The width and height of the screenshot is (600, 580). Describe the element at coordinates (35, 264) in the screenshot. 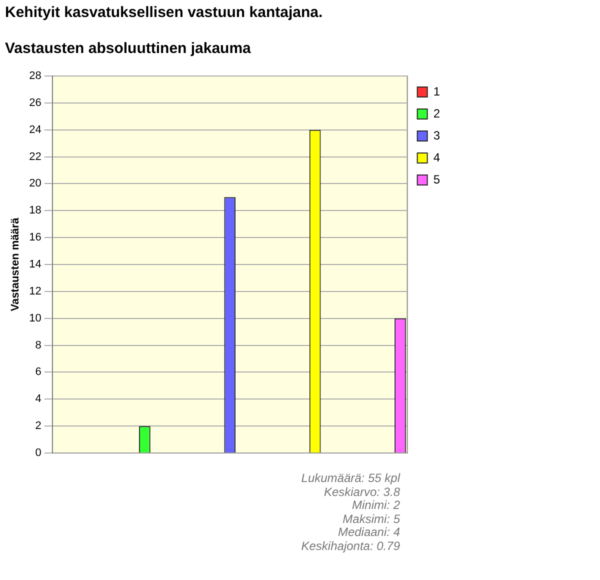

I see `y-tick-label: 14` at that location.